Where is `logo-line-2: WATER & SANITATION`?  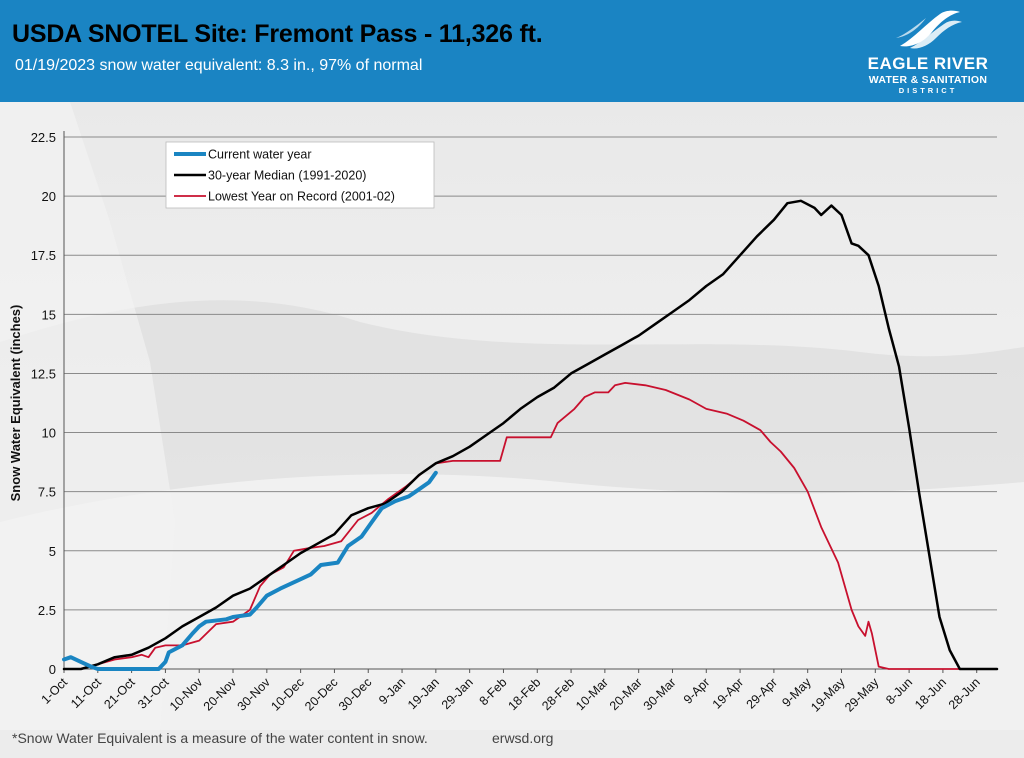
logo-line-2: WATER & SANITATION is located at coordinates (928, 80).